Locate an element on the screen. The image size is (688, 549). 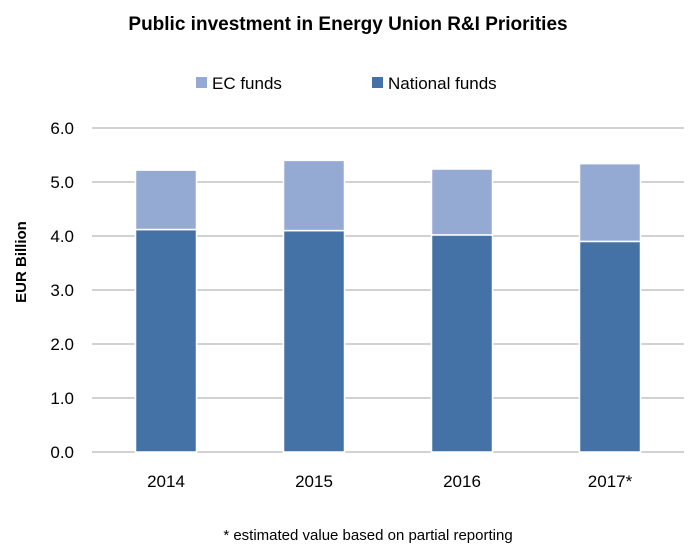
x-tick-label: 2017* is located at coordinates (610, 481).